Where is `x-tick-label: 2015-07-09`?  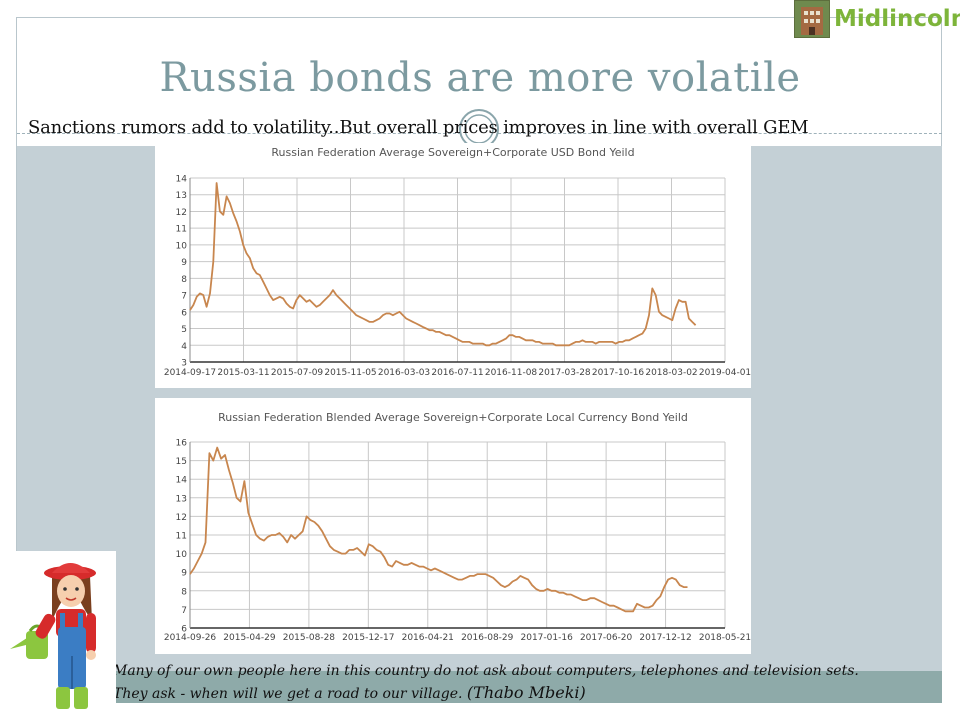 x-tick-label: 2015-07-09 is located at coordinates (297, 373).